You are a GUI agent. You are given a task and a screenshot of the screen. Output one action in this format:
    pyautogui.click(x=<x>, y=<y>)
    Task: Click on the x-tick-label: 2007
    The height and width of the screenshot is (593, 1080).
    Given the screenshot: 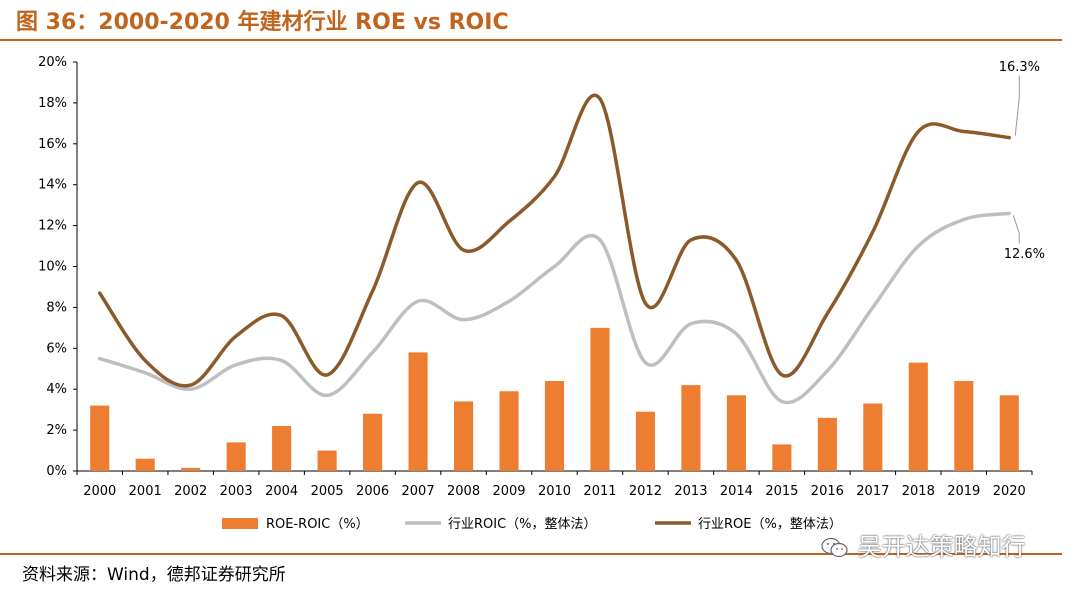 What is the action you would take?
    pyautogui.click(x=418, y=491)
    